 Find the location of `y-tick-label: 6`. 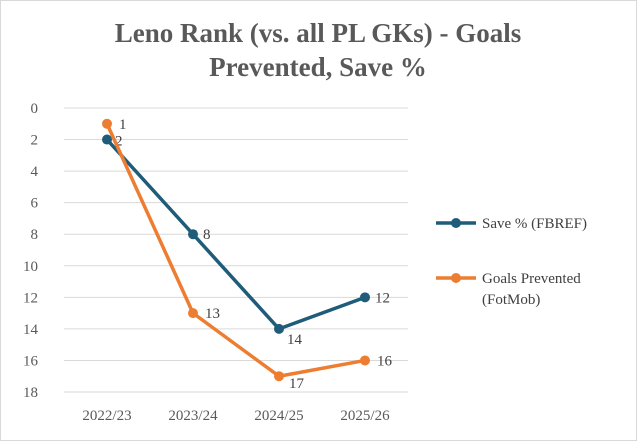

y-tick-label: 6 is located at coordinates (35, 204).